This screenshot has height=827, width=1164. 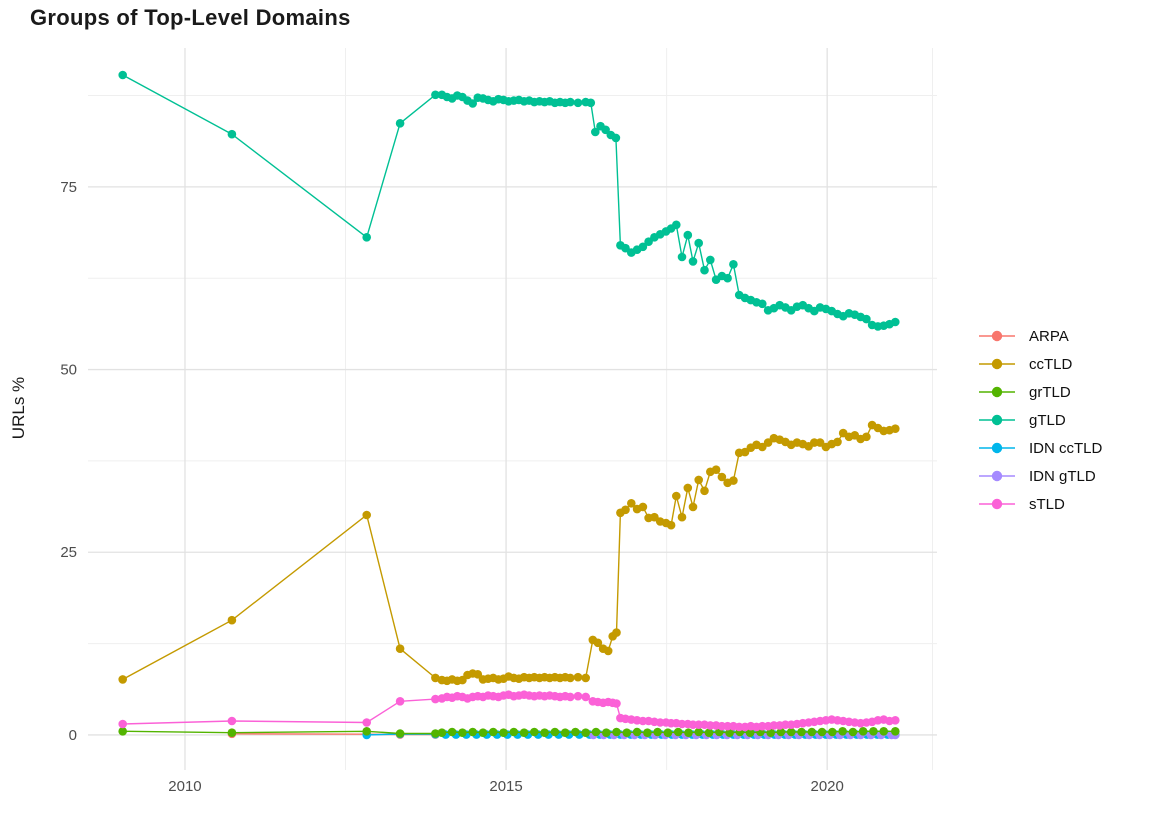 I want to click on legend-entry-idn-gtld: IDN gTLD, so click(x=1040, y=476).